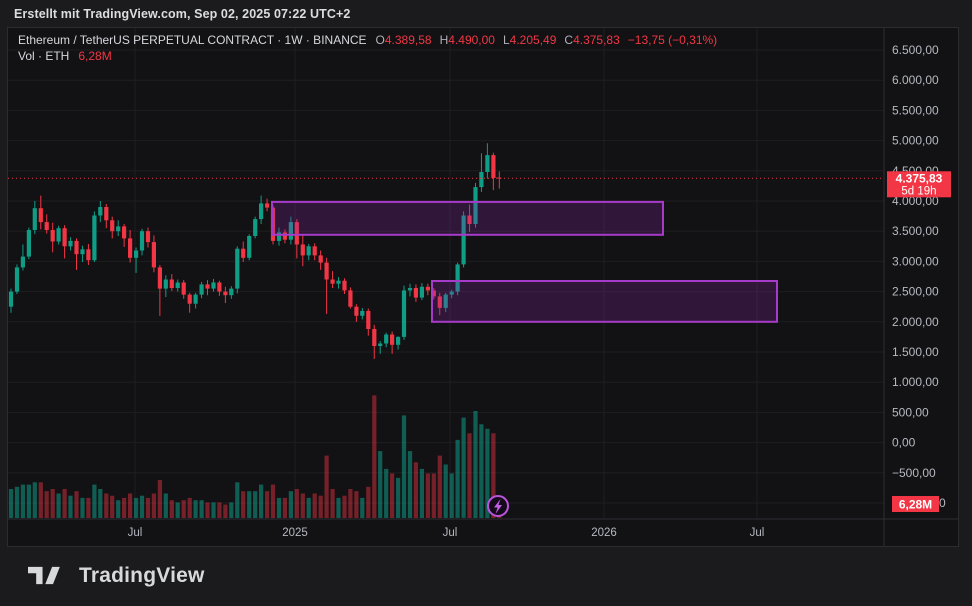 This screenshot has height=606, width=972. What do you see at coordinates (915, 110) in the screenshot?
I see `svg-text: 5.500,00` at bounding box center [915, 110].